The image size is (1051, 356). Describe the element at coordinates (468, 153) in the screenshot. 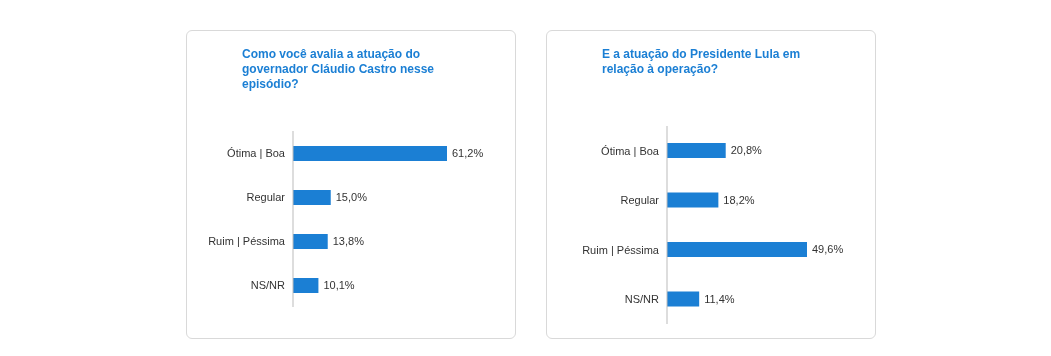

I see `data-label: 61,2%` at that location.